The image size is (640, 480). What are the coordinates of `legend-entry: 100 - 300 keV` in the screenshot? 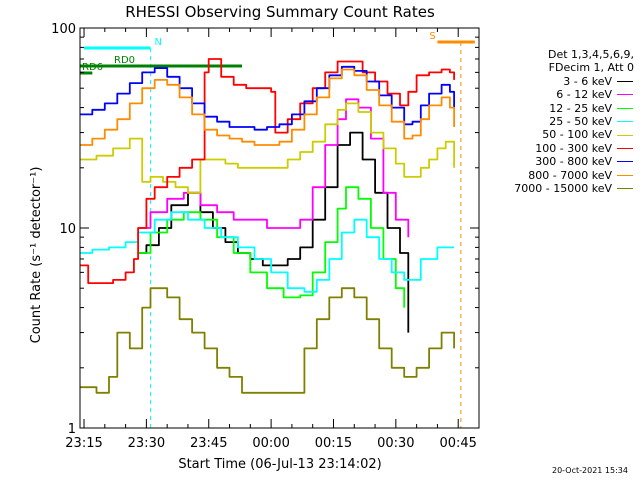 It's located at (563, 148).